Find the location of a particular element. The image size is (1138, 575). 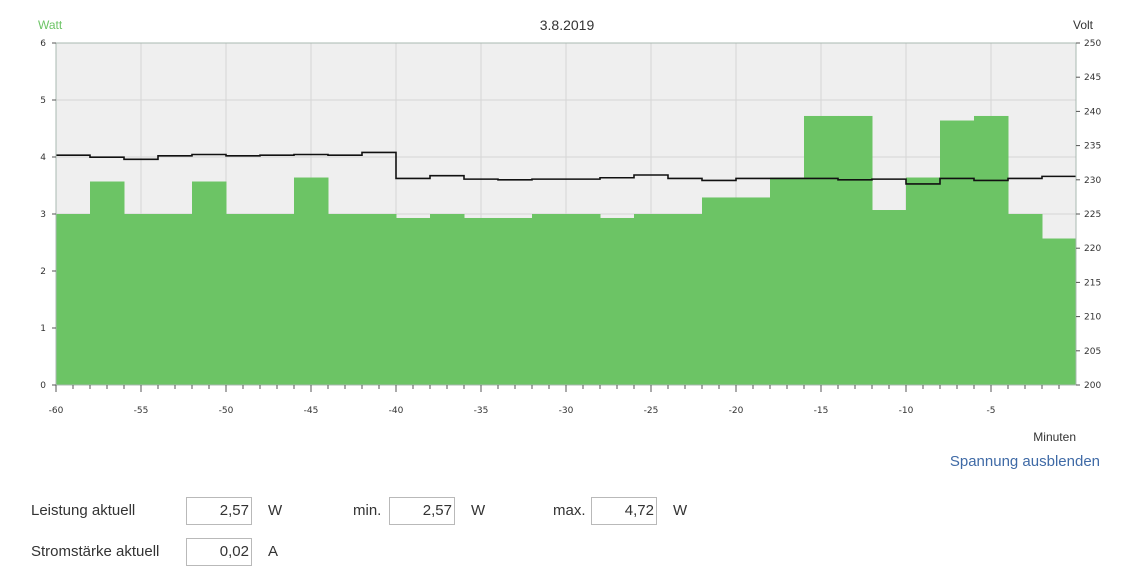

right-tick-label: 235 is located at coordinates (1092, 147).